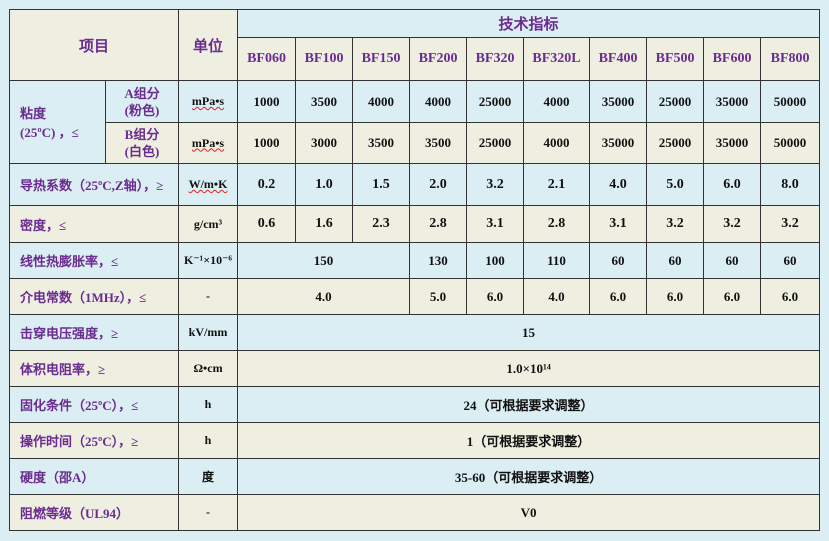 The width and height of the screenshot is (829, 541). What do you see at coordinates (324, 59) in the screenshot?
I see `model-header: BF100` at bounding box center [324, 59].